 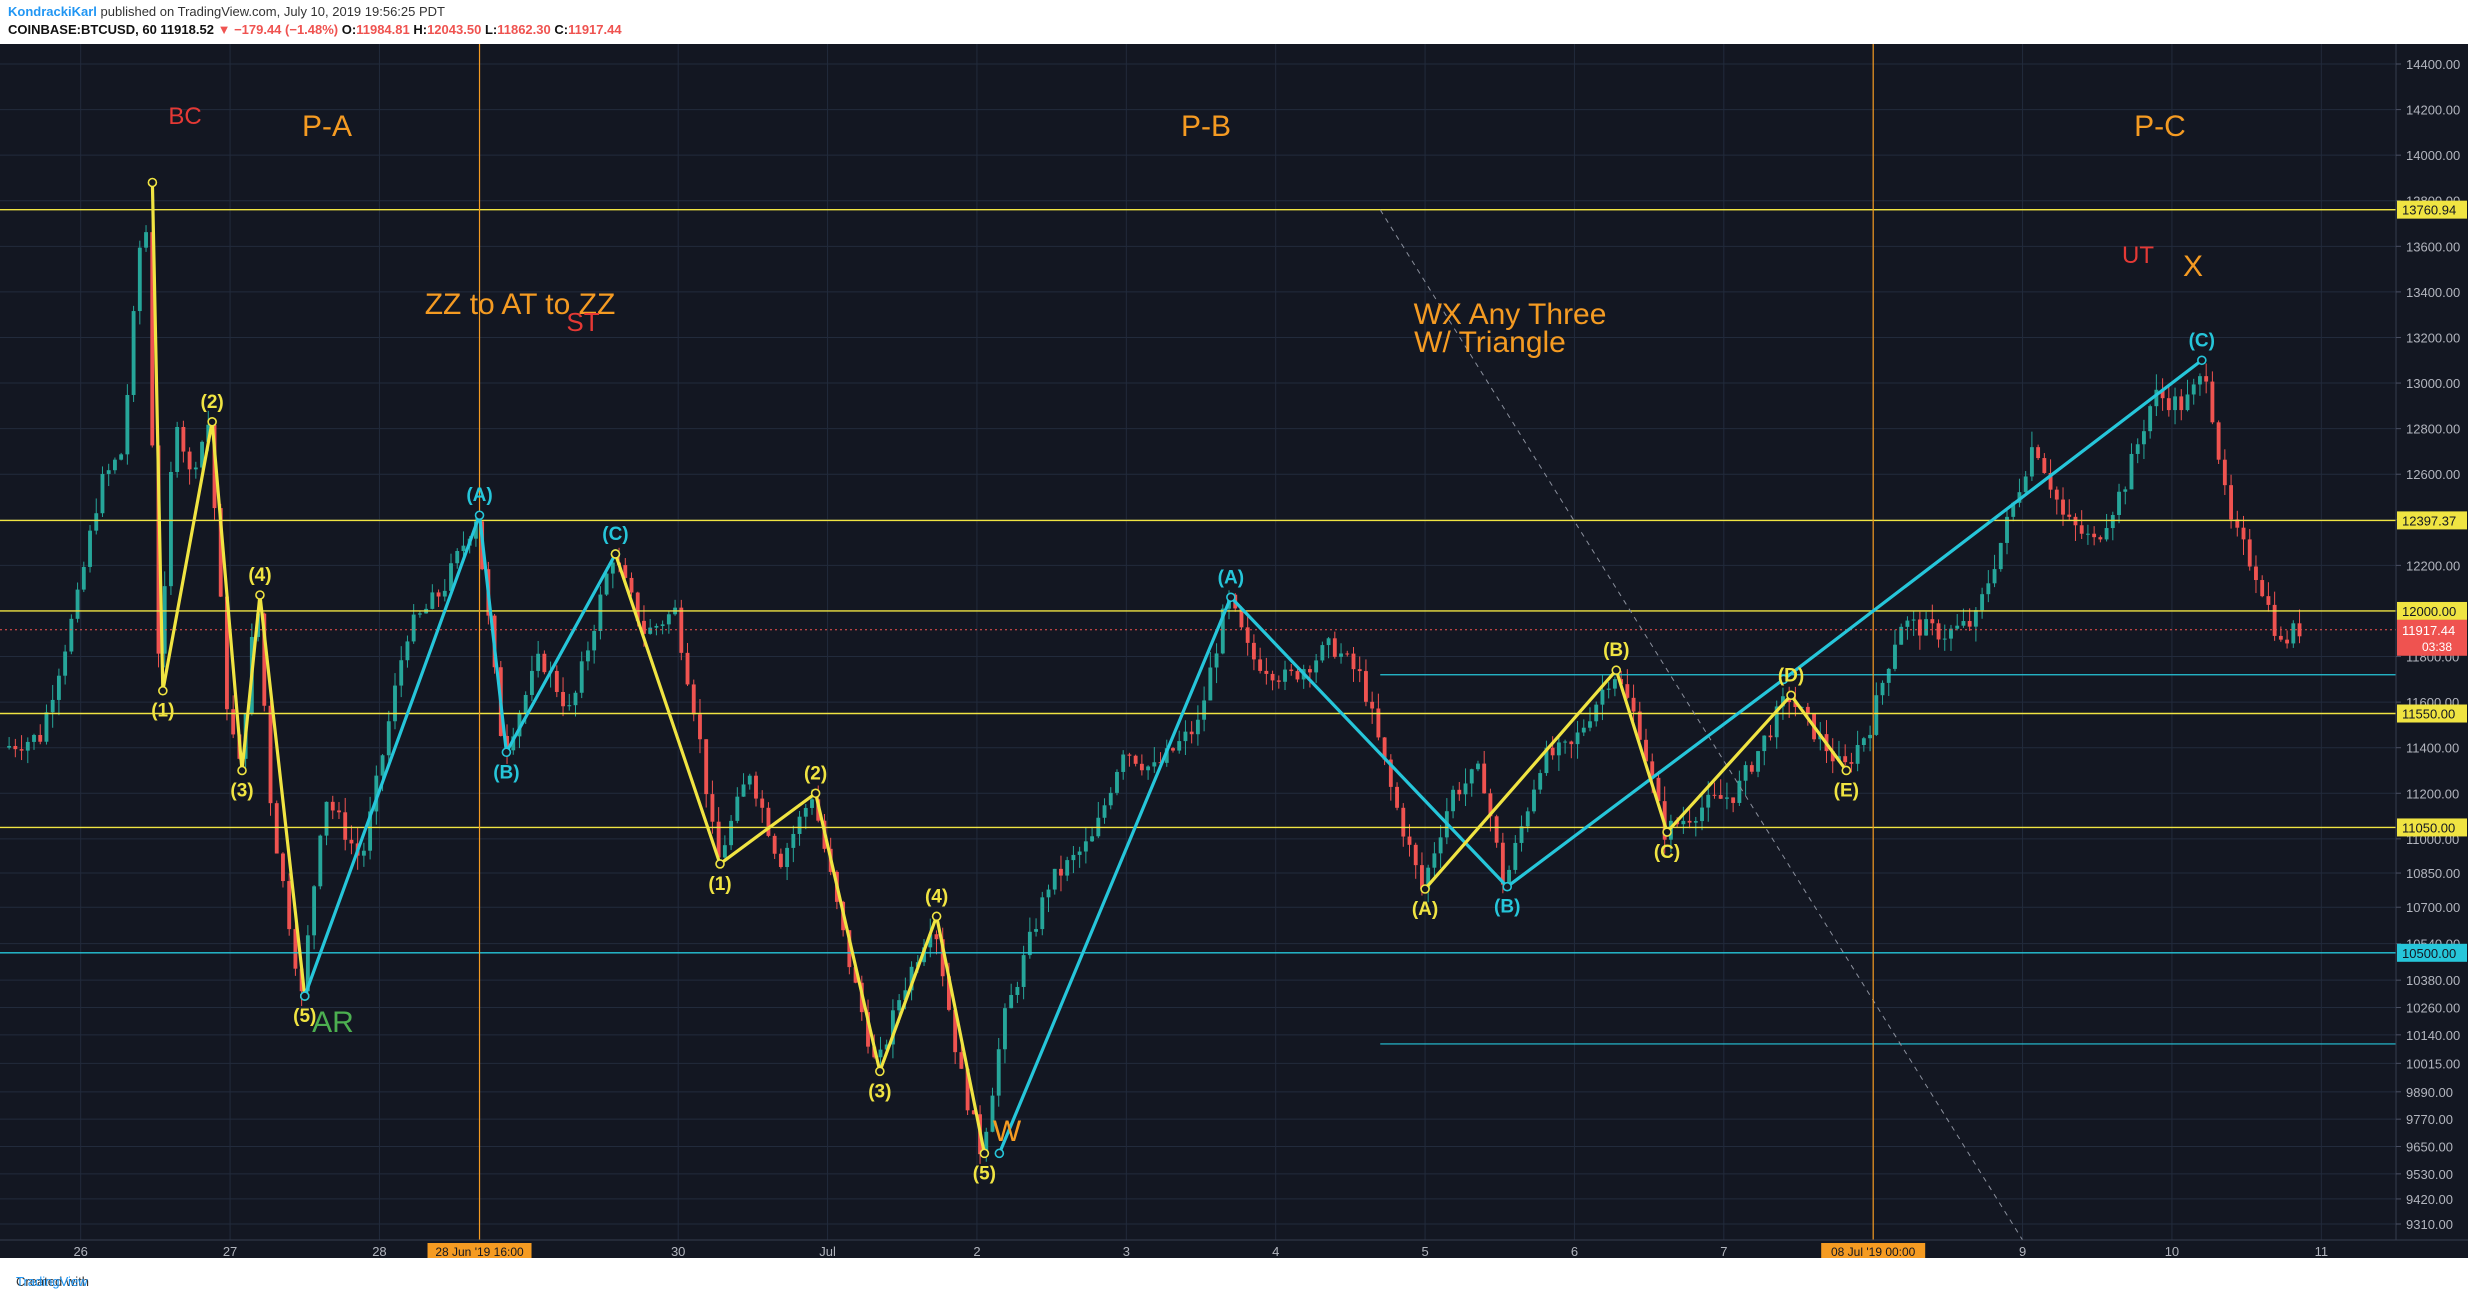 I want to click on annotation-text: X, so click(x=2193, y=266).